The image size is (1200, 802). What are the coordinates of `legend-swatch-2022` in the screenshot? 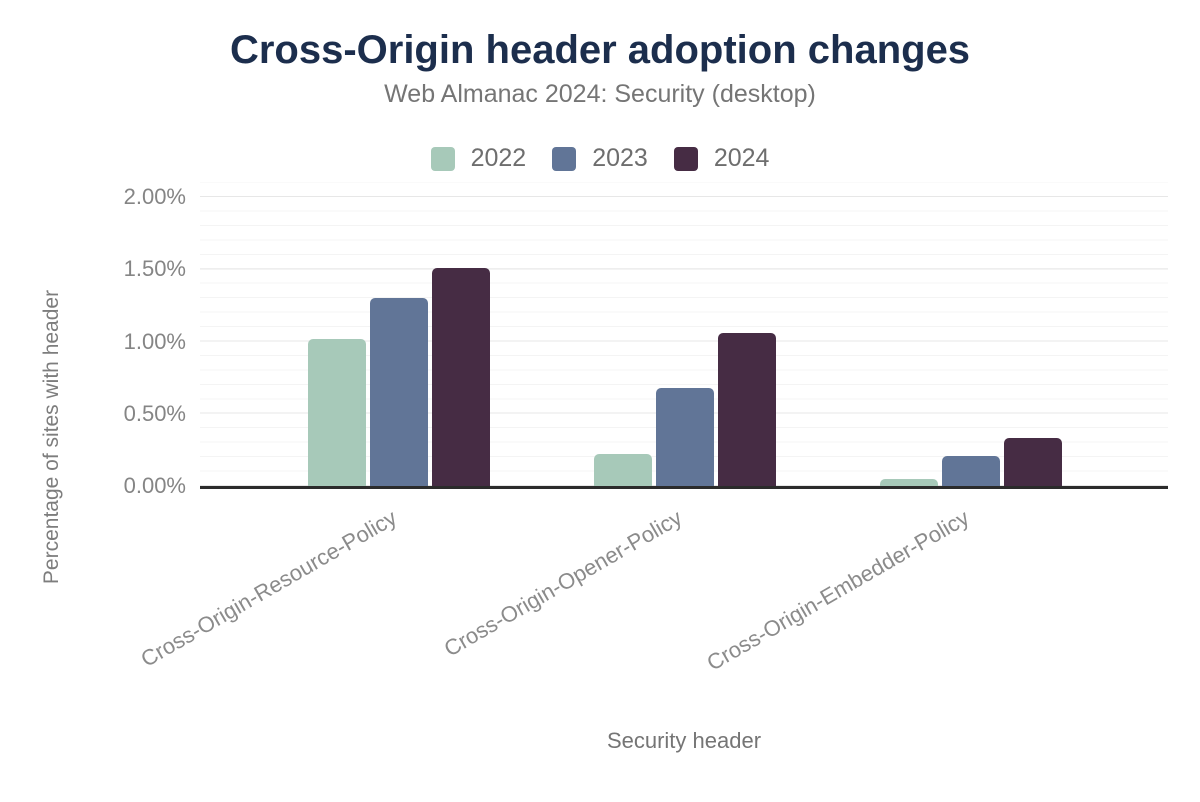 It's located at (442, 158).